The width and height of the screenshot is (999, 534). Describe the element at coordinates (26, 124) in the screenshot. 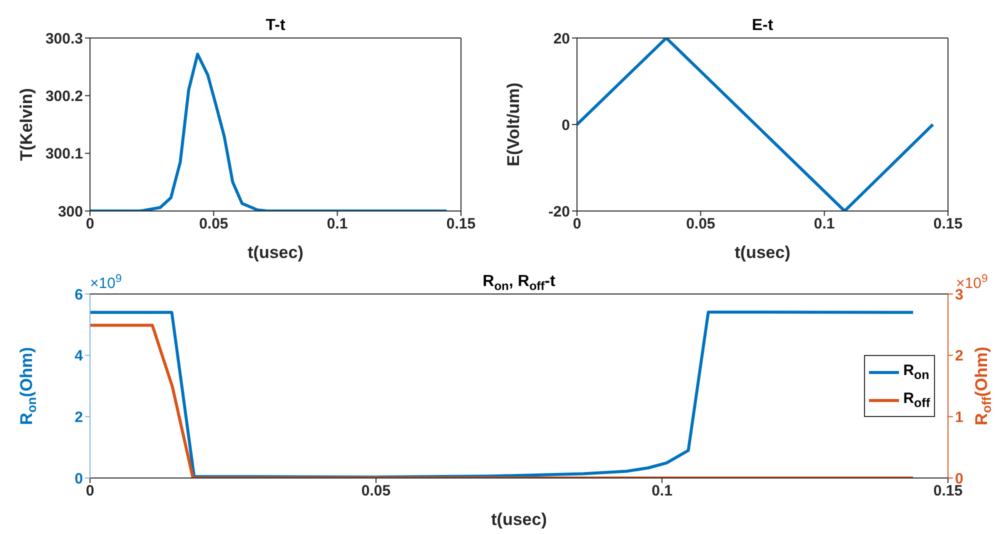

I see `y-axis-title: T(Kelvin)` at that location.